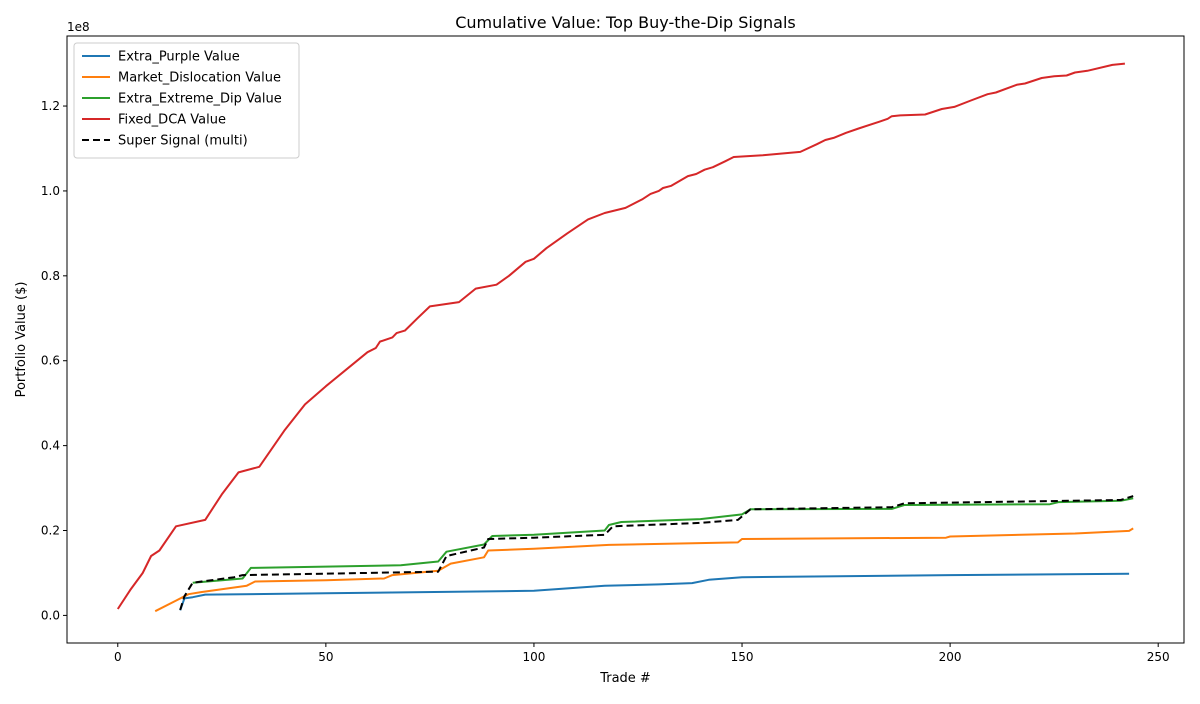 The width and height of the screenshot is (1200, 704). I want to click on y-offset-label: 1e8, so click(78, 27).